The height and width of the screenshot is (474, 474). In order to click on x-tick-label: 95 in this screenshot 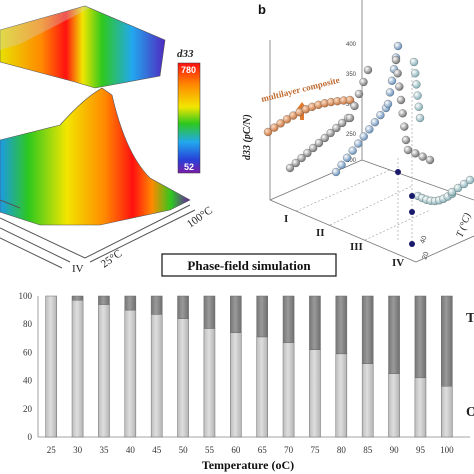, I will do `click(421, 450)`.